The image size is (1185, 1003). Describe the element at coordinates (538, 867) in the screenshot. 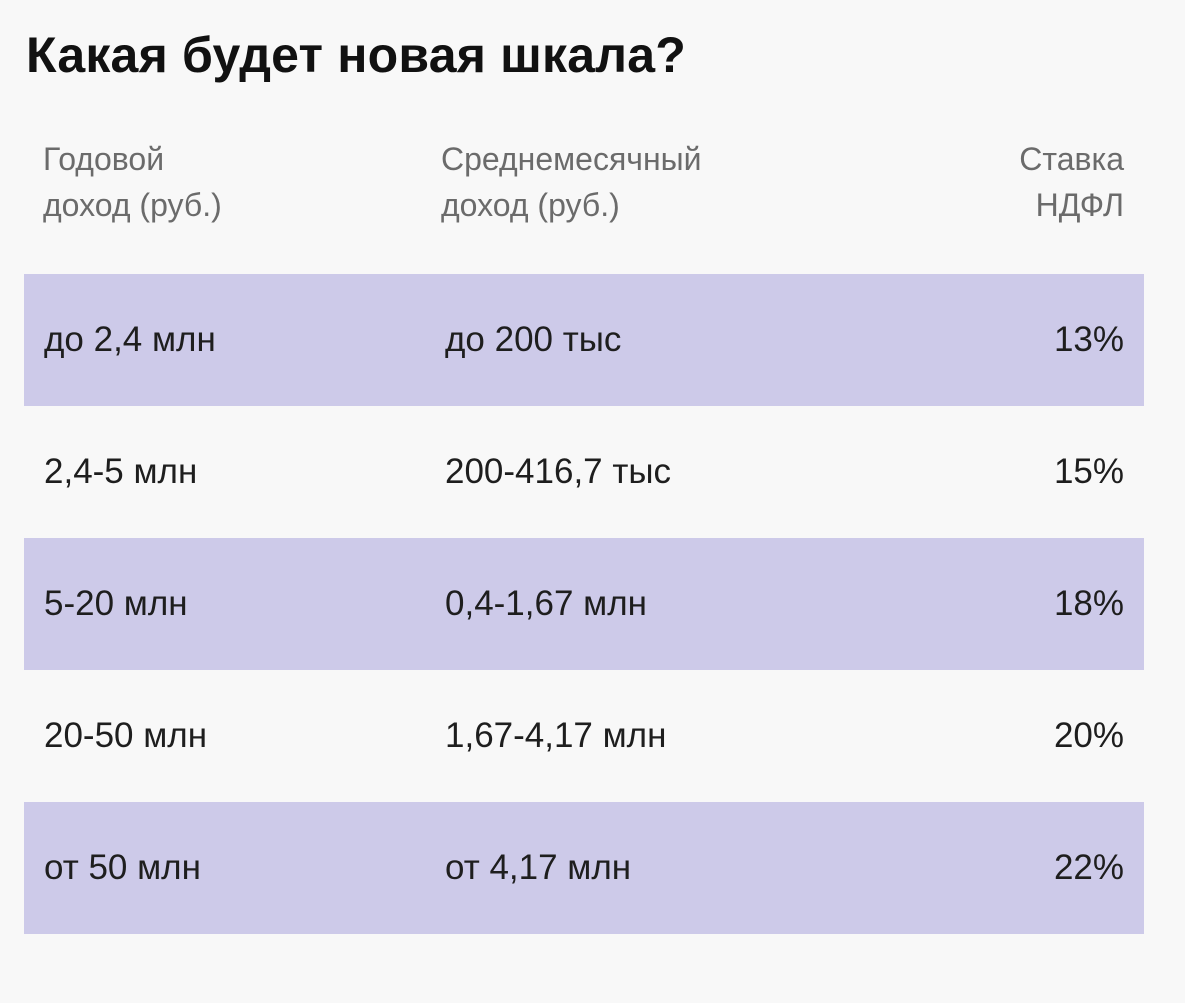

I see `monthly-income-cell: от 4,17 млн` at that location.